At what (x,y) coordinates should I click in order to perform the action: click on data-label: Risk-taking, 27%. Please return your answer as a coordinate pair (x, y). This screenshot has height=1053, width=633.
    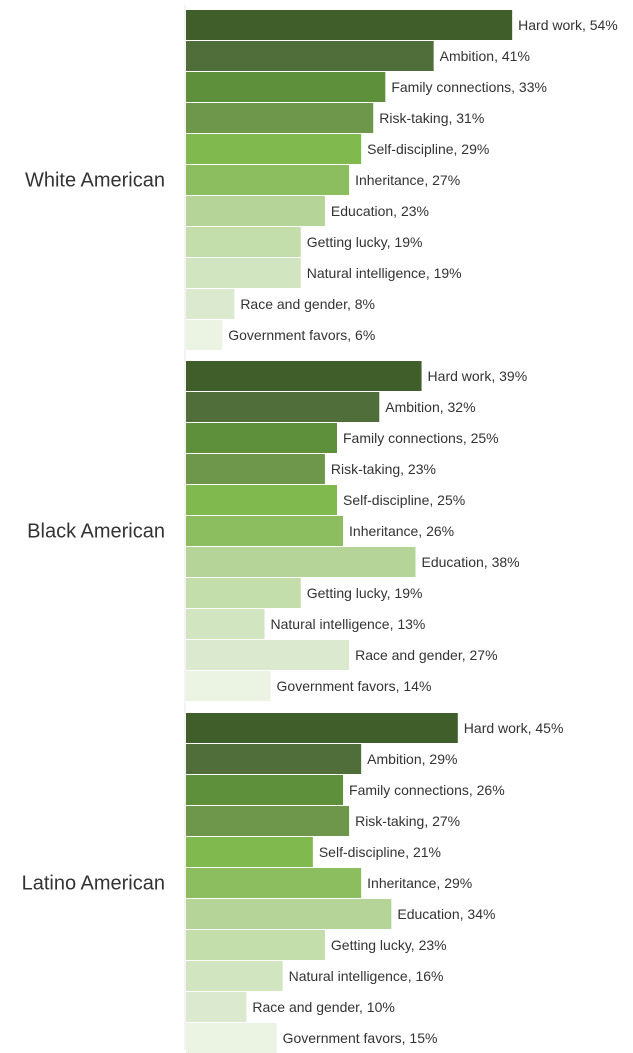
    Looking at the image, I should click on (407, 821).